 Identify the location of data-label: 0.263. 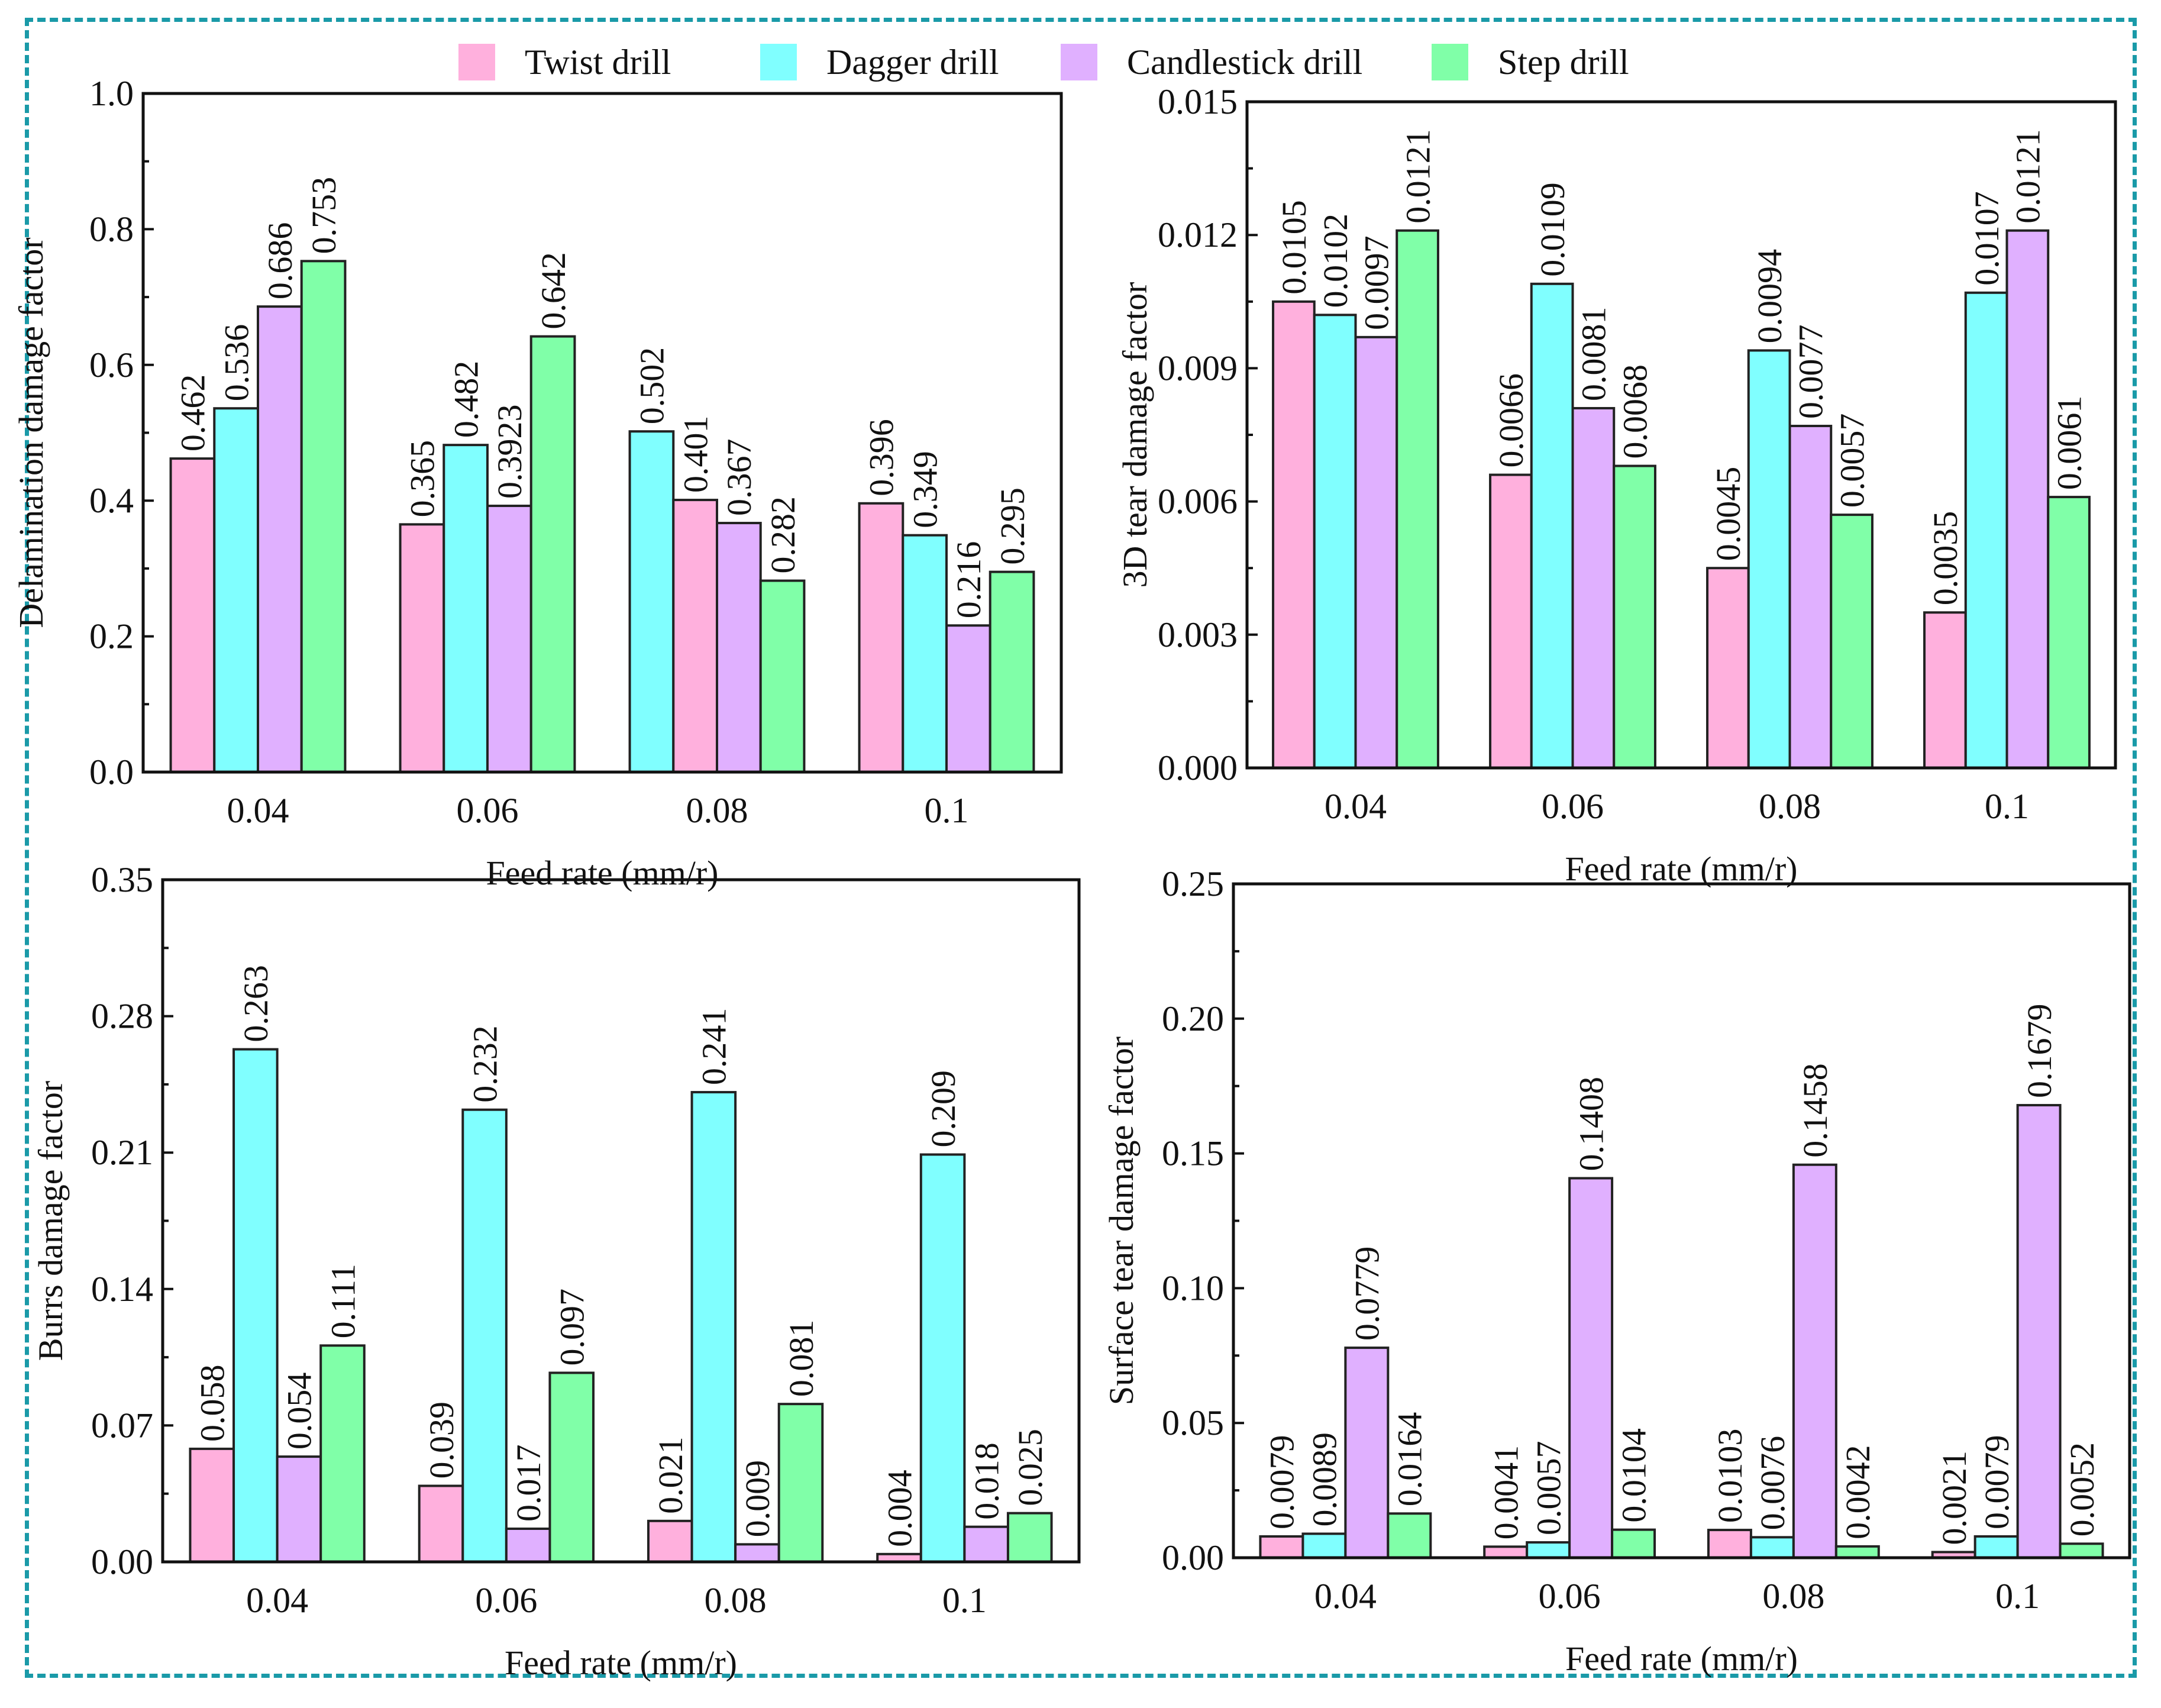
(256, 1003).